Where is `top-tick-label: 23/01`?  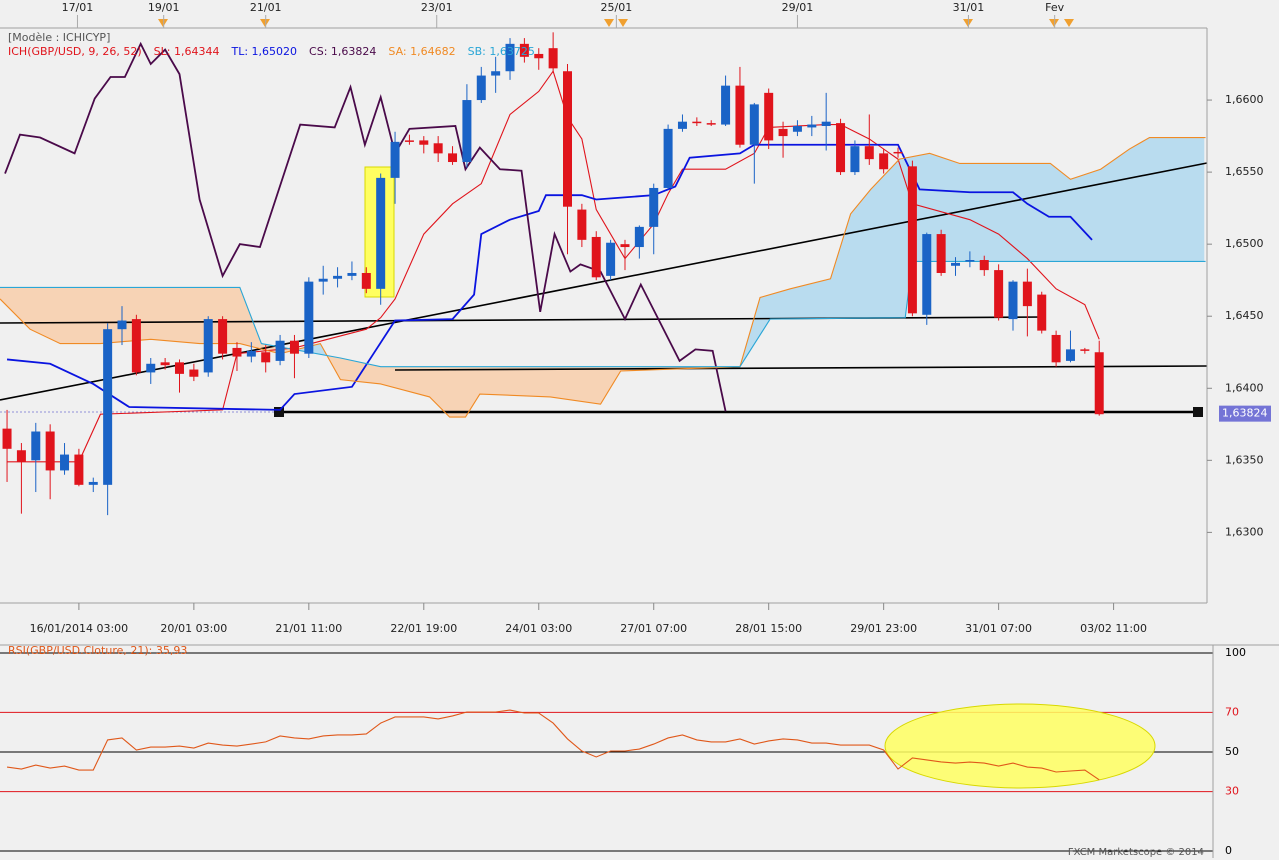 top-tick-label: 23/01 is located at coordinates (437, 7).